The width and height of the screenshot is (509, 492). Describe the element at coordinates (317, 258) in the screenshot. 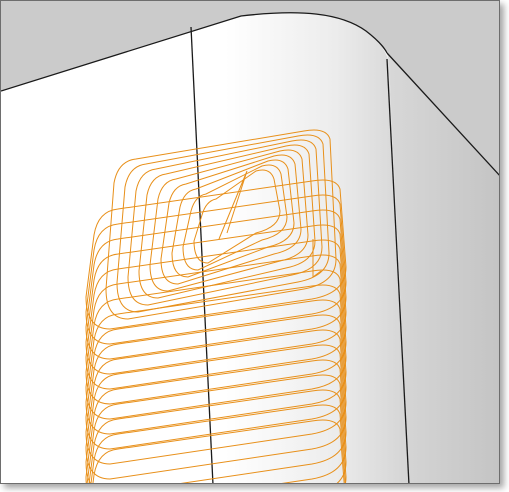

I see `toolpath-lead-out` at that location.